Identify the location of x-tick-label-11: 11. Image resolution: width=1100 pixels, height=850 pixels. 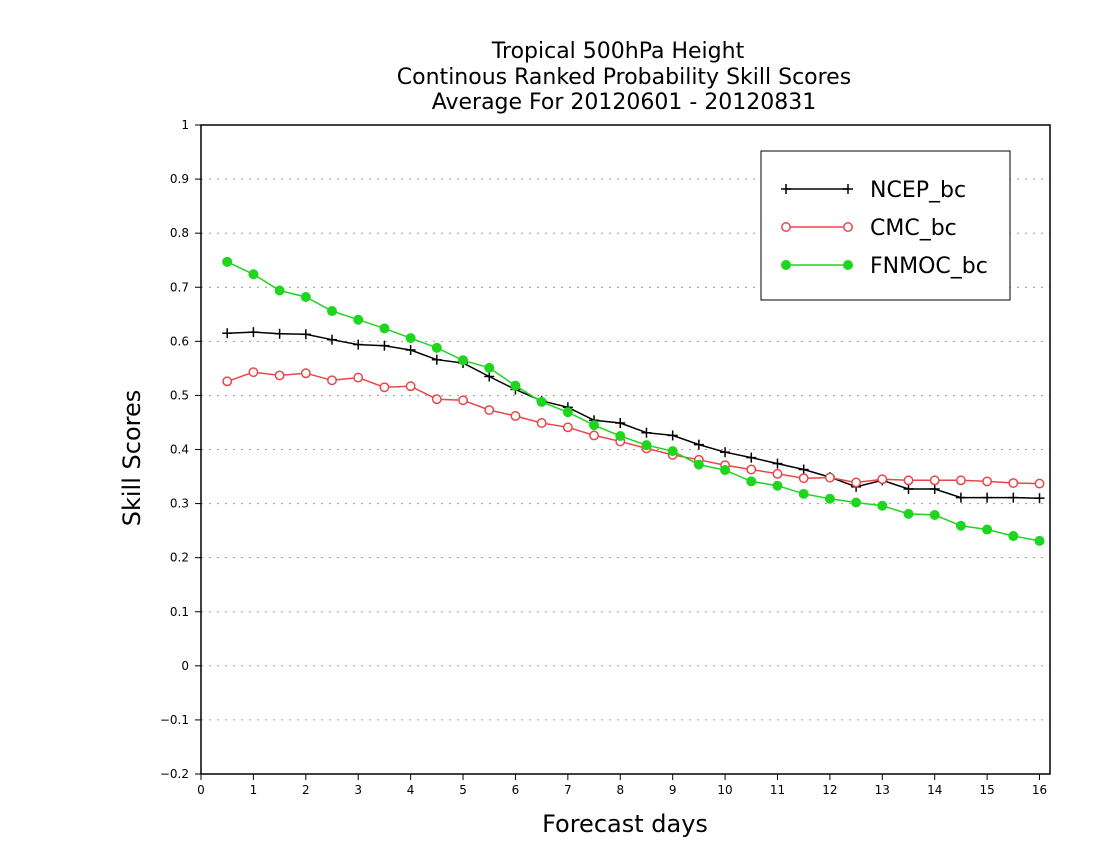
(777, 790).